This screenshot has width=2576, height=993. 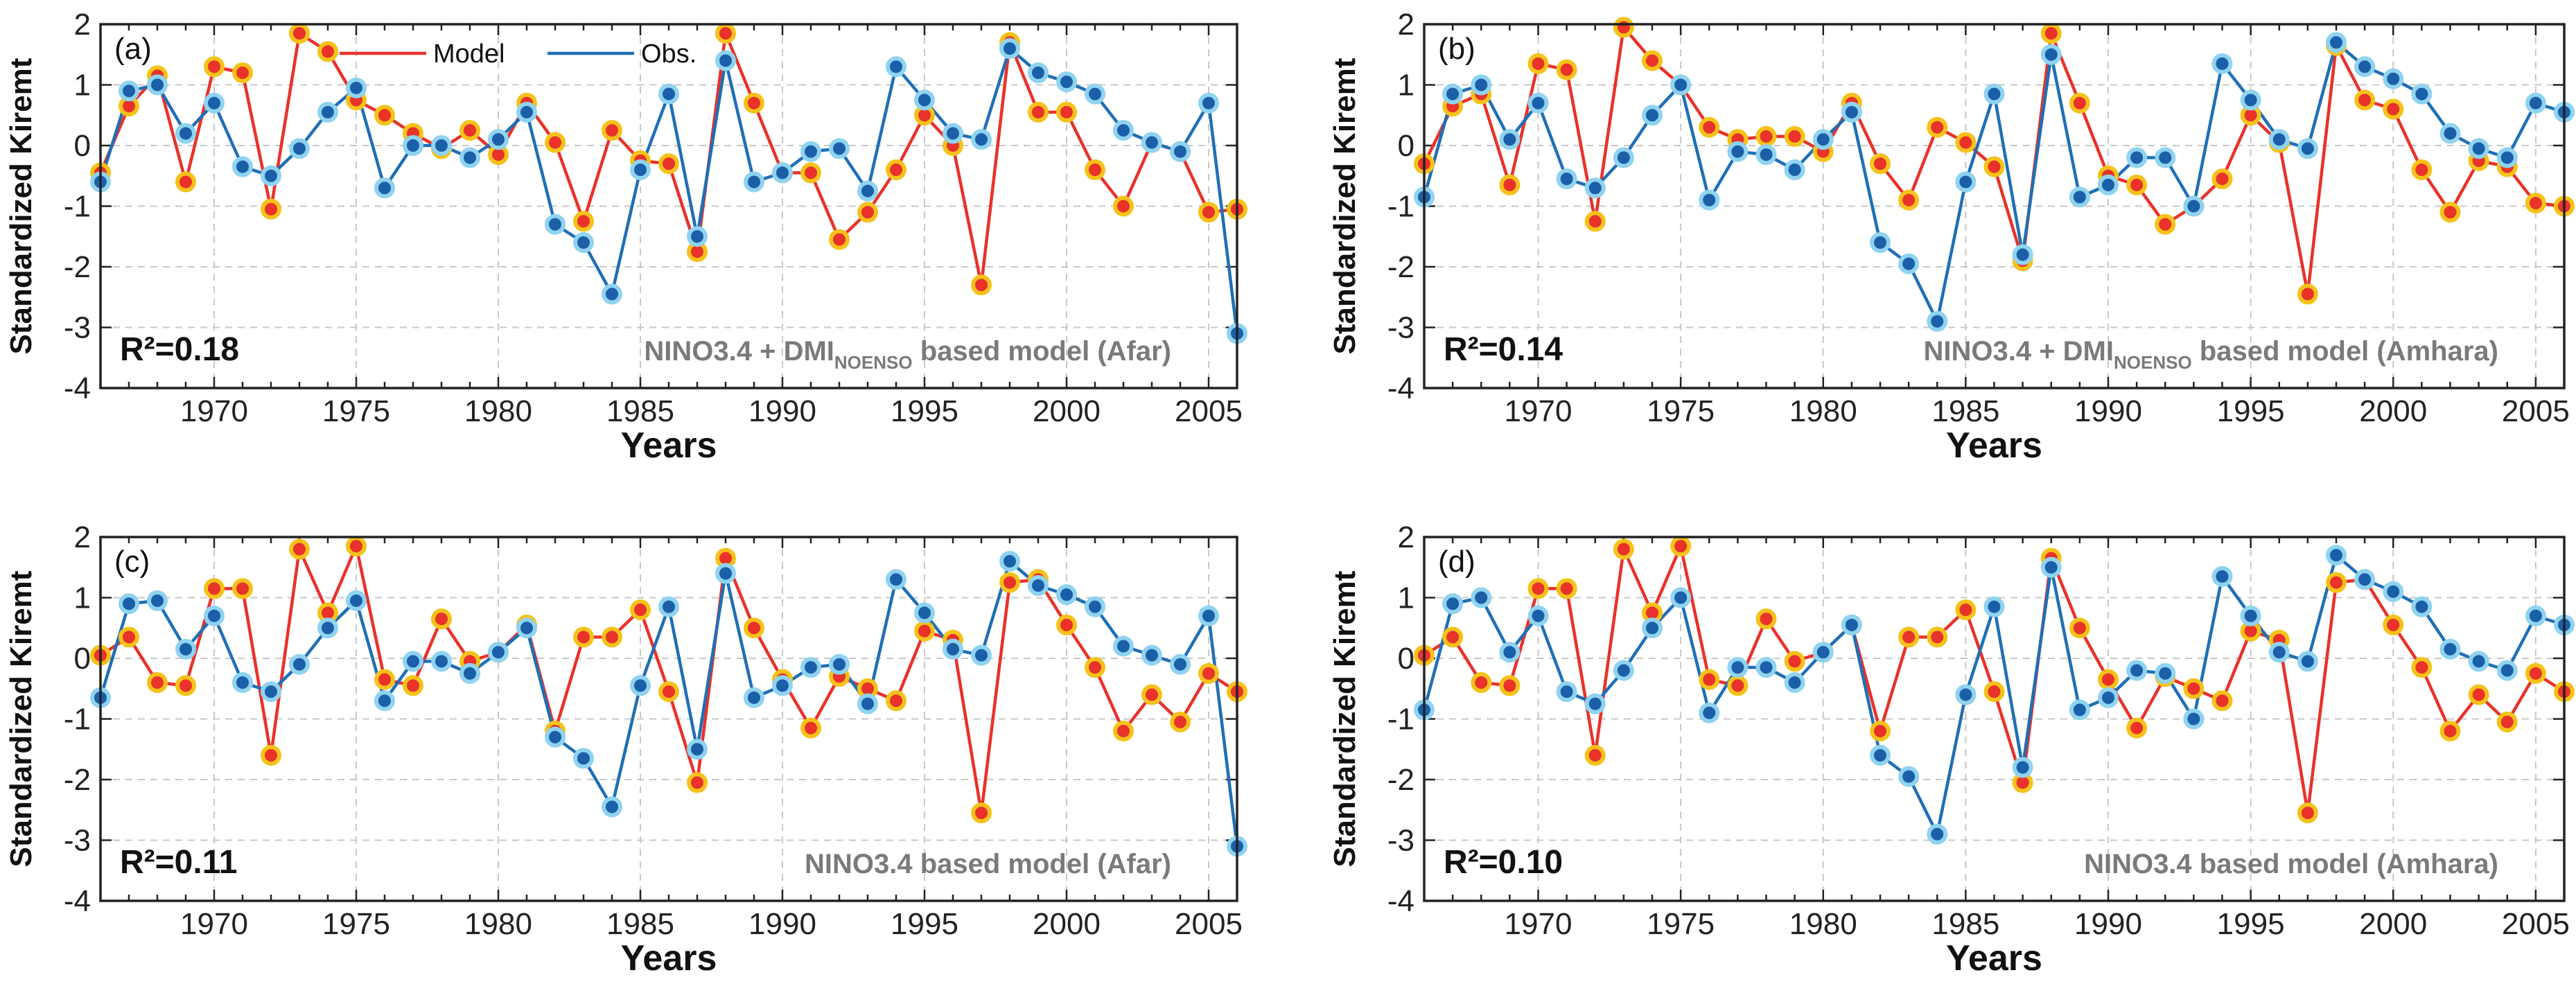 What do you see at coordinates (924, 411) in the screenshot?
I see `x-tick-label: 1995` at bounding box center [924, 411].